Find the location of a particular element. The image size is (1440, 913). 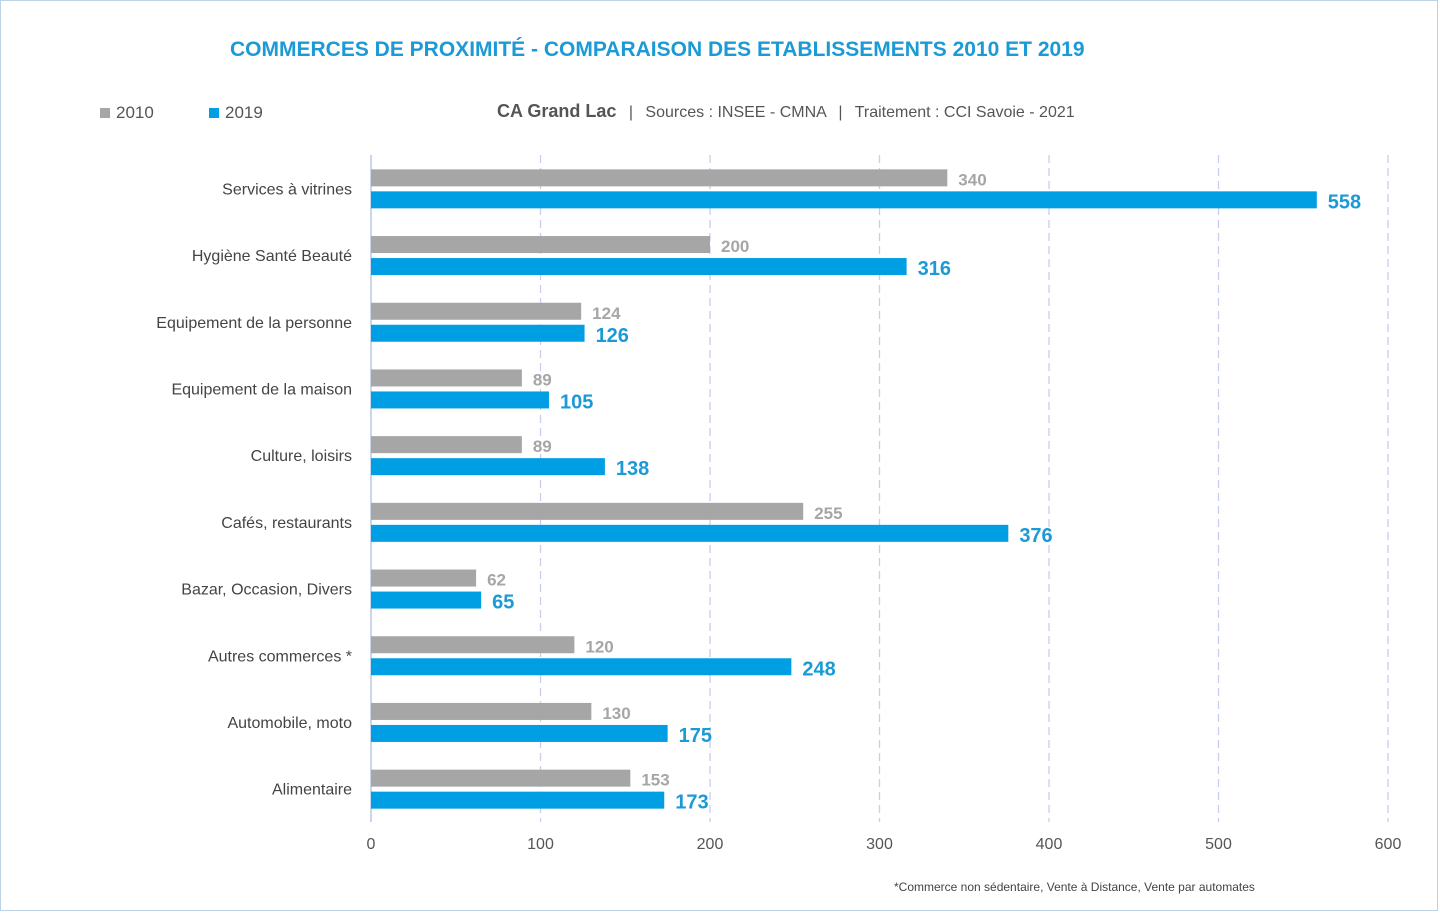

legend-label-2010: 2010 is located at coordinates (135, 112).